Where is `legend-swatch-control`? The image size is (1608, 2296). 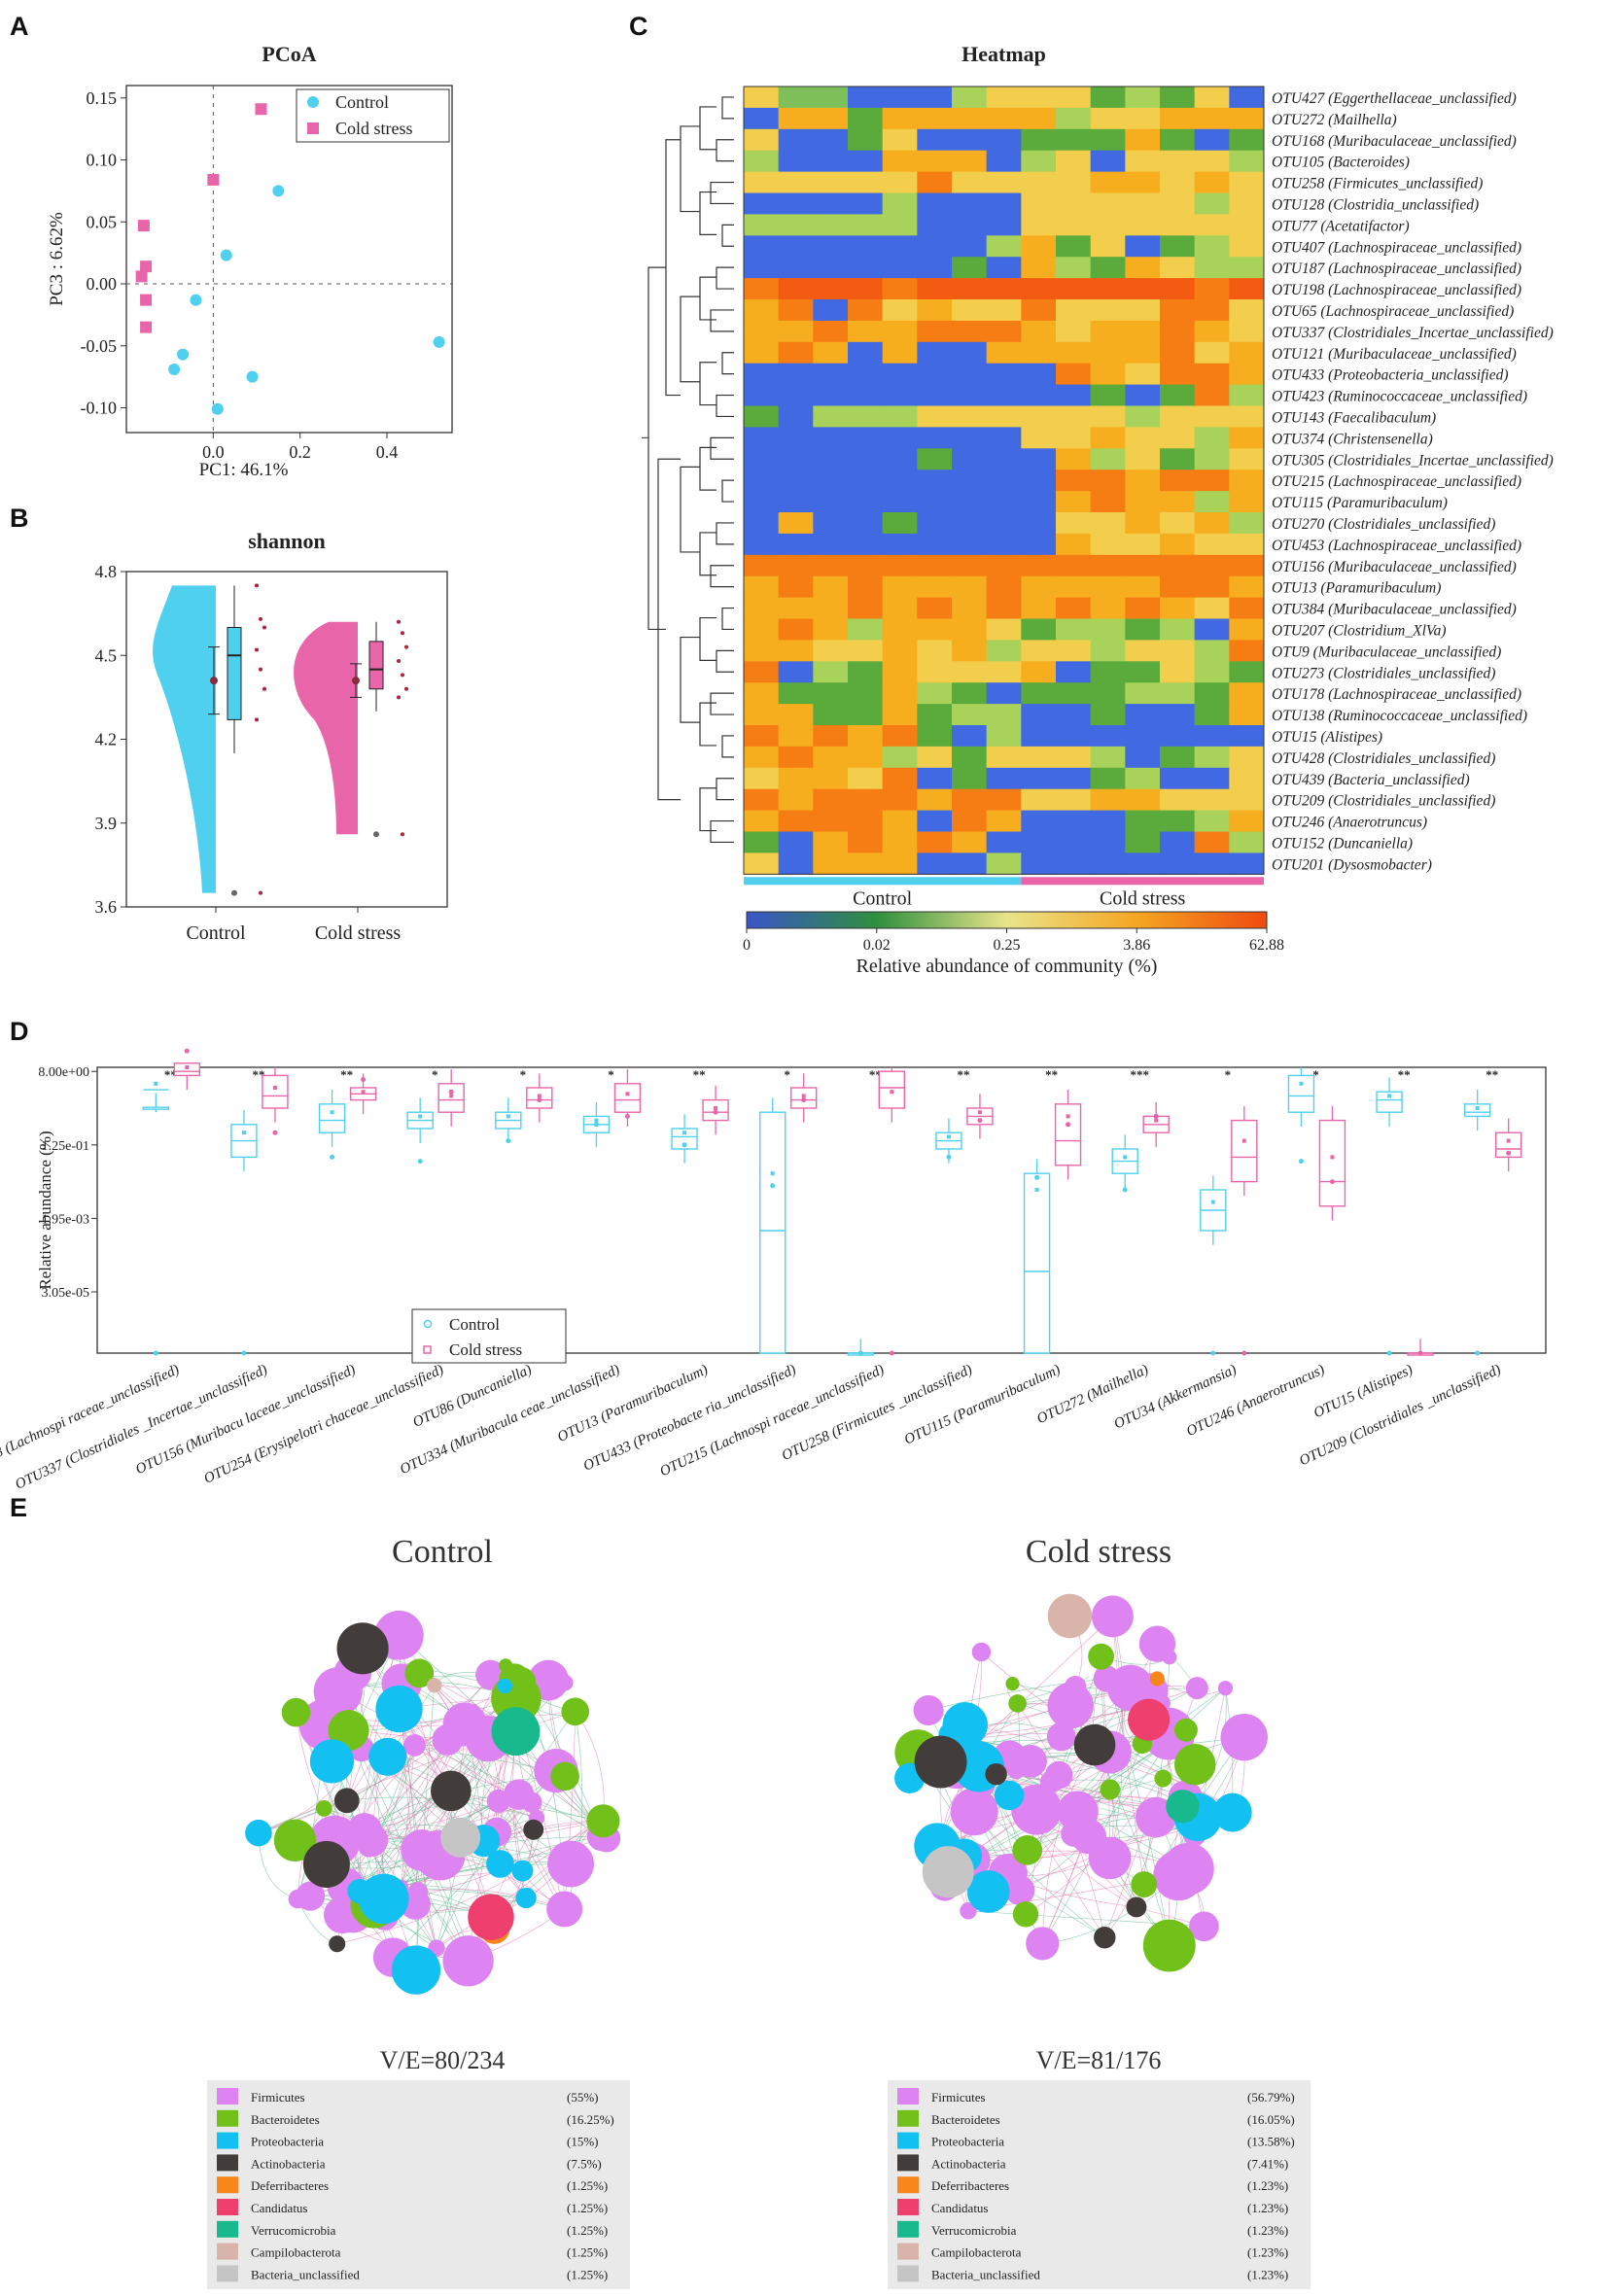
legend-swatch-control is located at coordinates (227, 2118).